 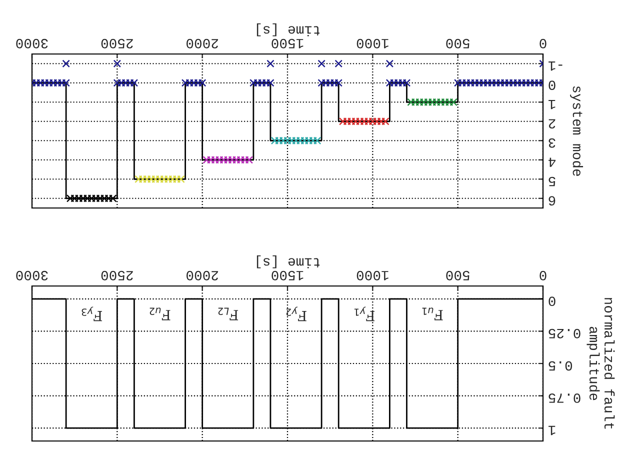 What do you see at coordinates (432, 314) in the screenshot?
I see `annotation: F$_{u1}$` at bounding box center [432, 314].